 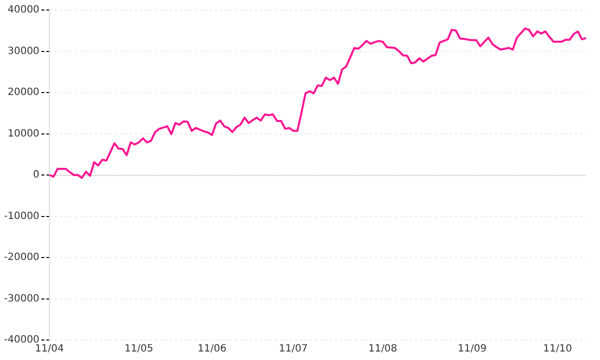 What do you see at coordinates (24, 92) in the screenshot?
I see `y-tick-label: 20000` at bounding box center [24, 92].